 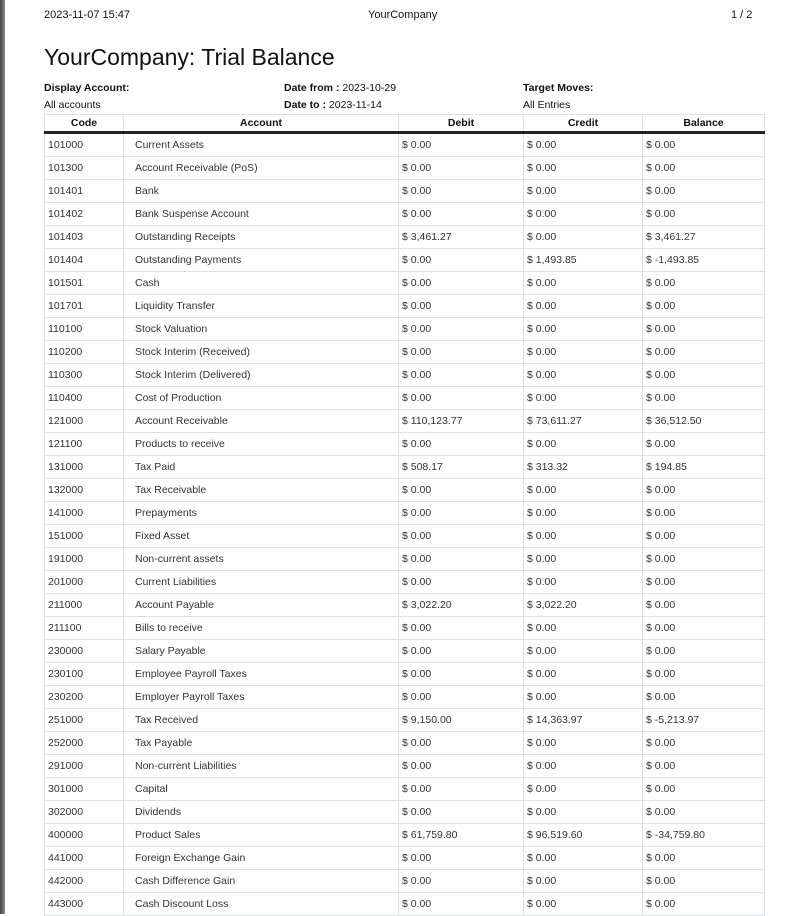 I want to click on cell-account: Cash Discount Loss, so click(x=261, y=904).